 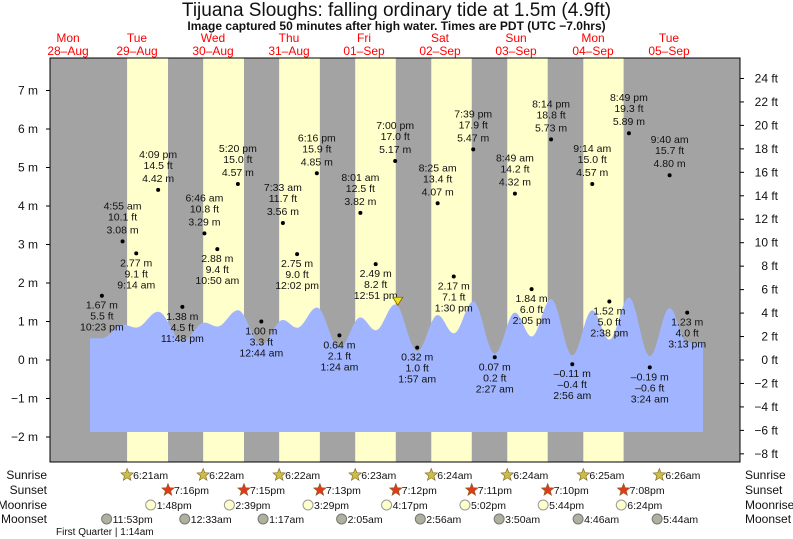 I want to click on y-right-tick-label: 24 ft, so click(x=767, y=78).